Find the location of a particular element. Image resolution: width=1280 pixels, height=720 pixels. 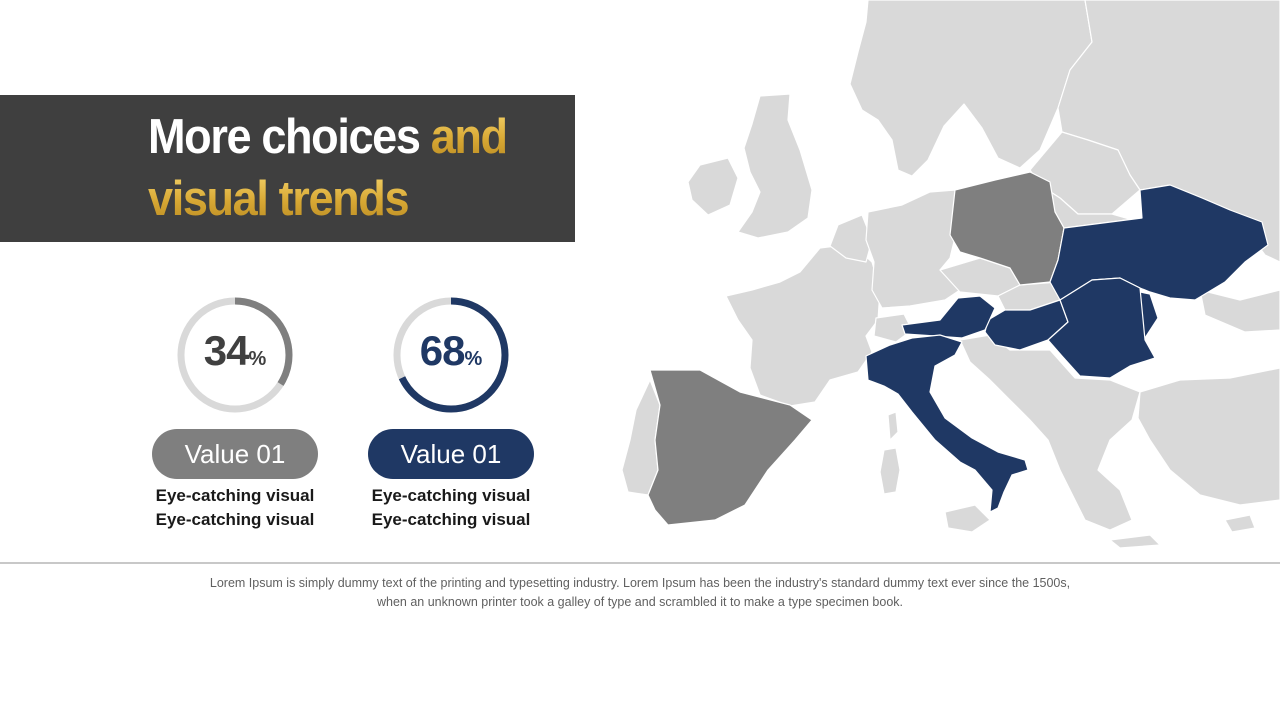

map-austria is located at coordinates (948, 317).